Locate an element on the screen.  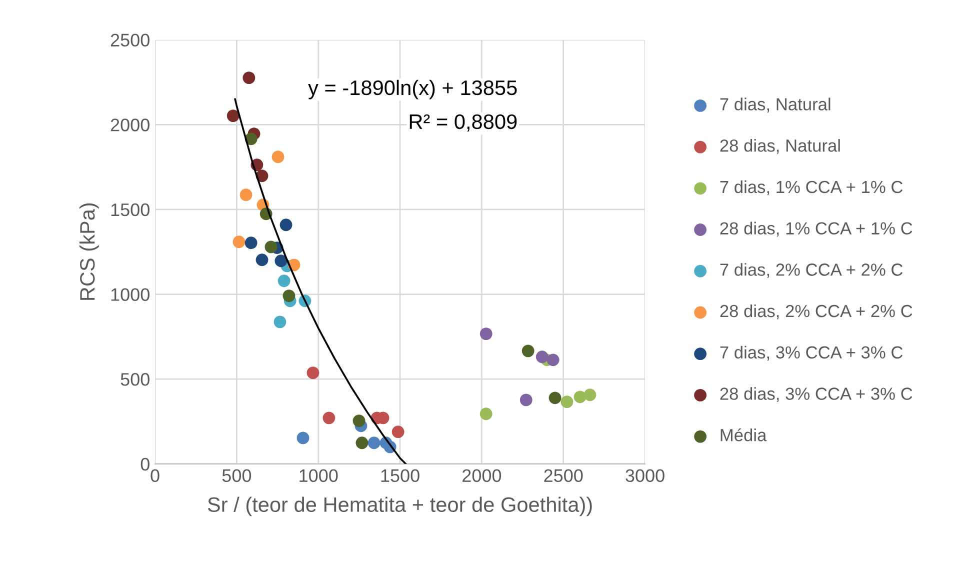
x-axis-title: Sr / (teor de Hematita + teor de Goethita)) is located at coordinates (400, 506).